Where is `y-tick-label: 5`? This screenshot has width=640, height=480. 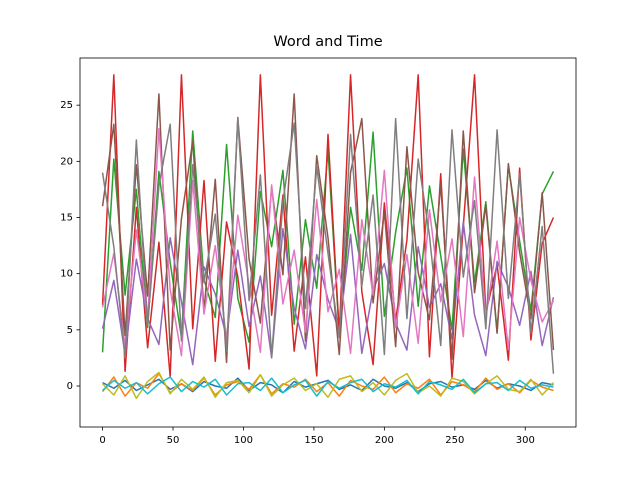 y-tick-label: 5 is located at coordinates (70, 330).